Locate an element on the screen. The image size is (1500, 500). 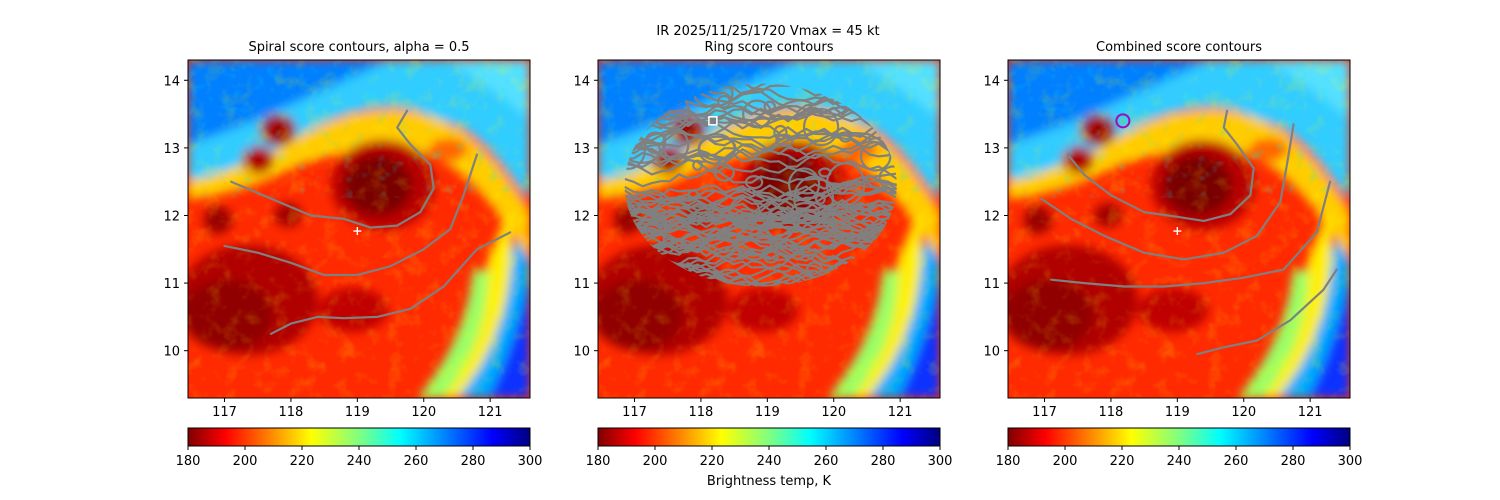
panel-title: Spiral score contours, alpha = 0.5 is located at coordinates (358, 47).